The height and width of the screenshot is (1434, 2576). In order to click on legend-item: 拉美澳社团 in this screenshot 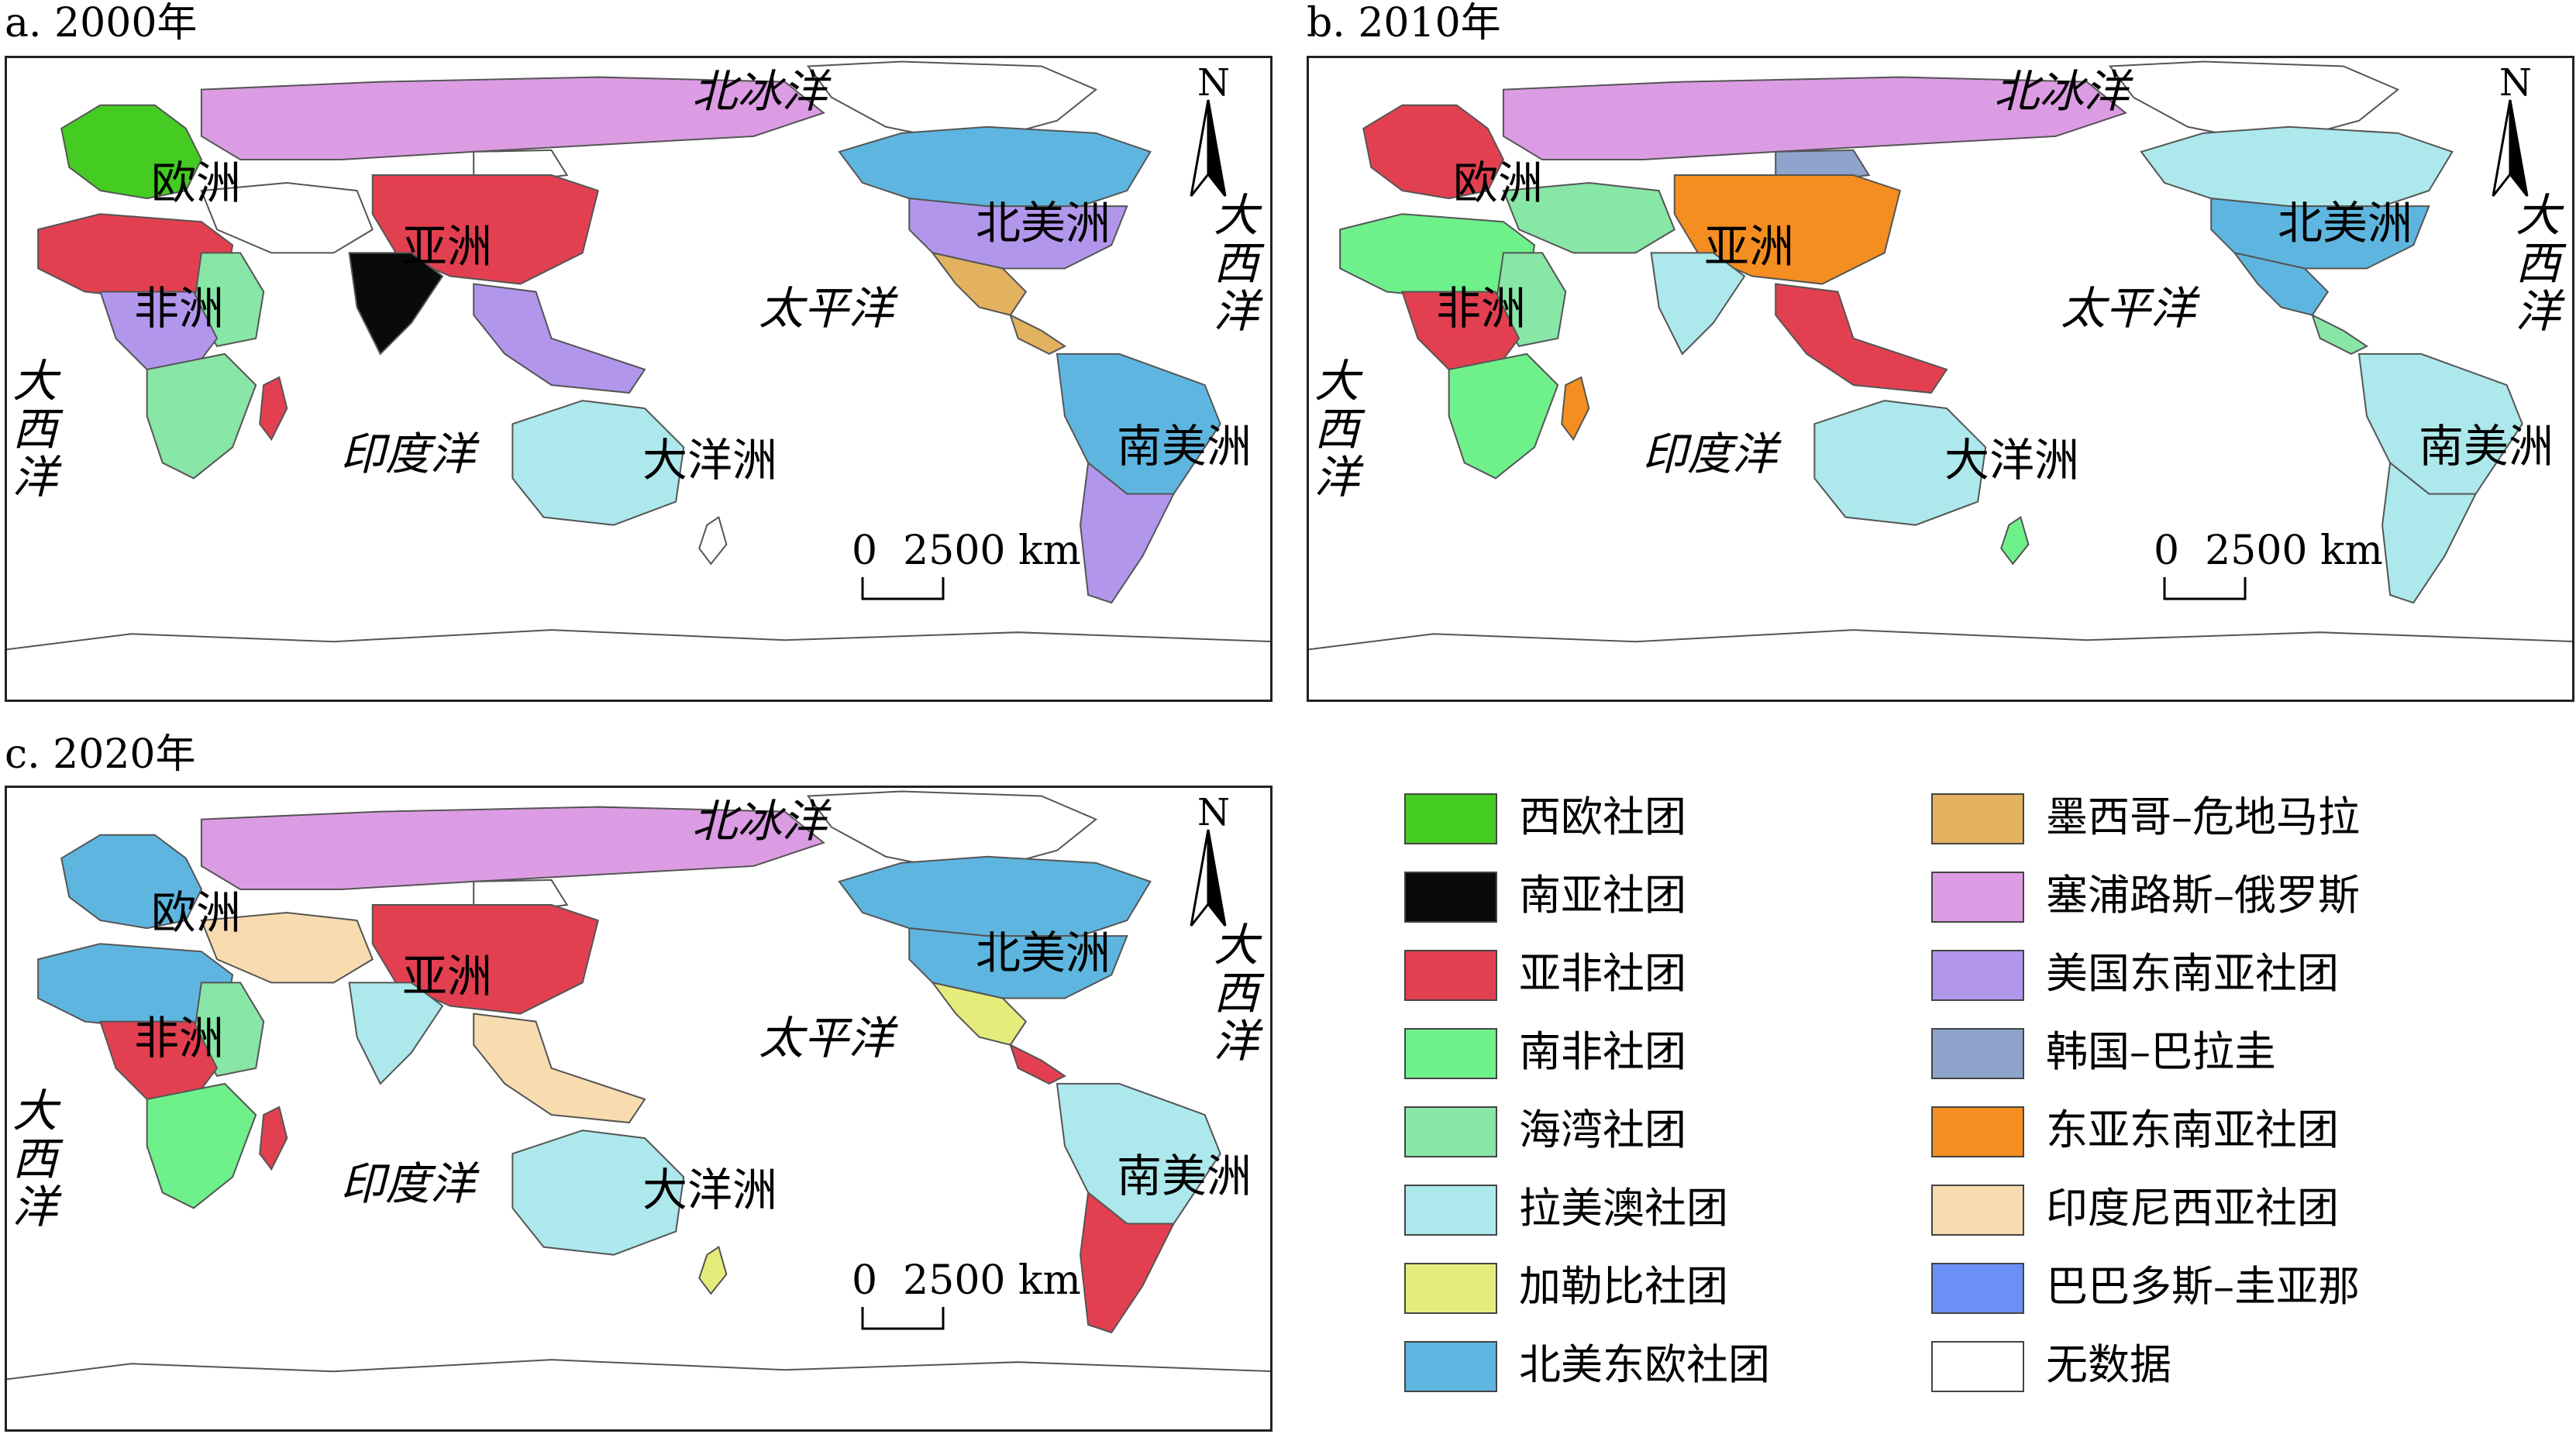, I will do `click(1660, 1208)`.